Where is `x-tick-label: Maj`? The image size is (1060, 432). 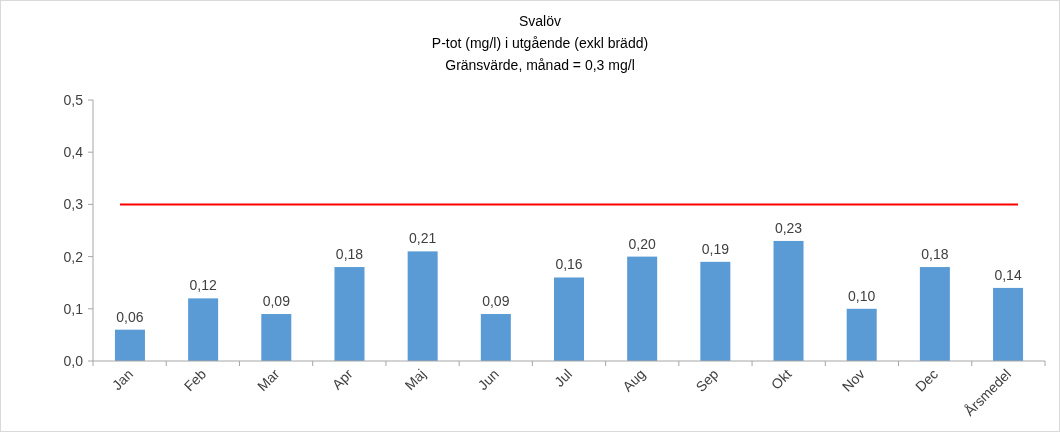 x-tick-label: Maj is located at coordinates (415, 379).